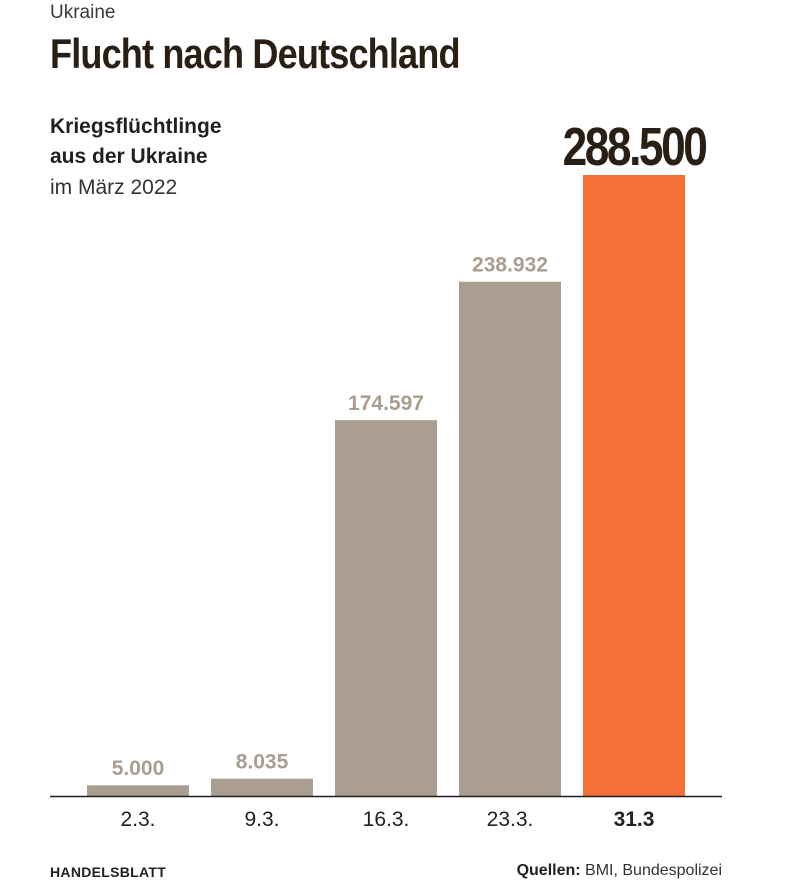 This screenshot has width=800, height=894. What do you see at coordinates (138, 768) in the screenshot?
I see `value-label: 5.000` at bounding box center [138, 768].